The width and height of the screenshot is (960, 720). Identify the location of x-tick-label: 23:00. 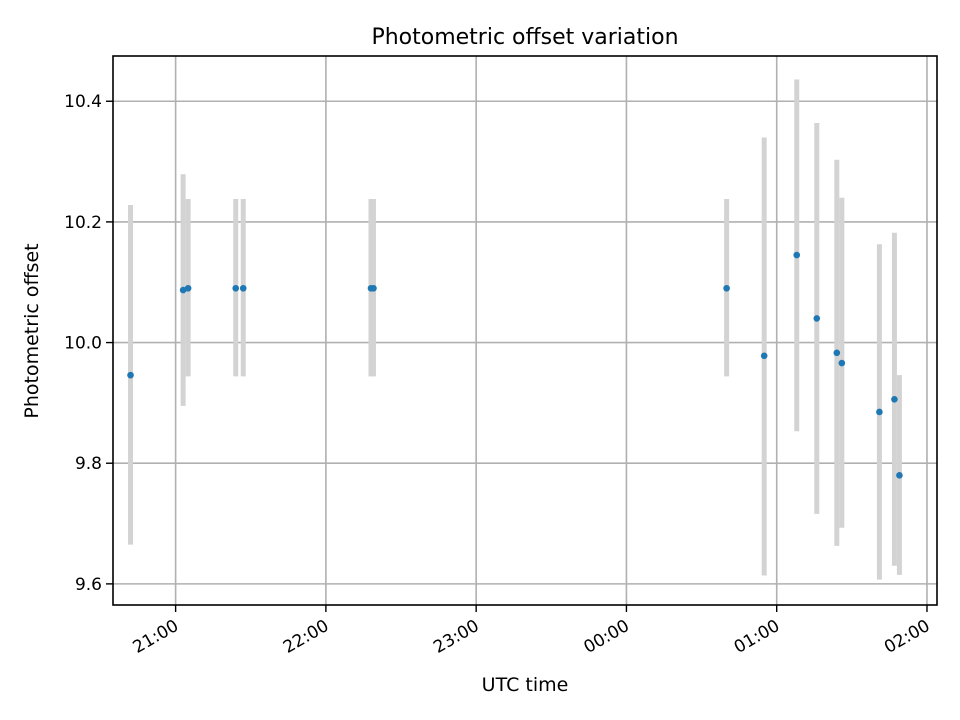
(456, 637).